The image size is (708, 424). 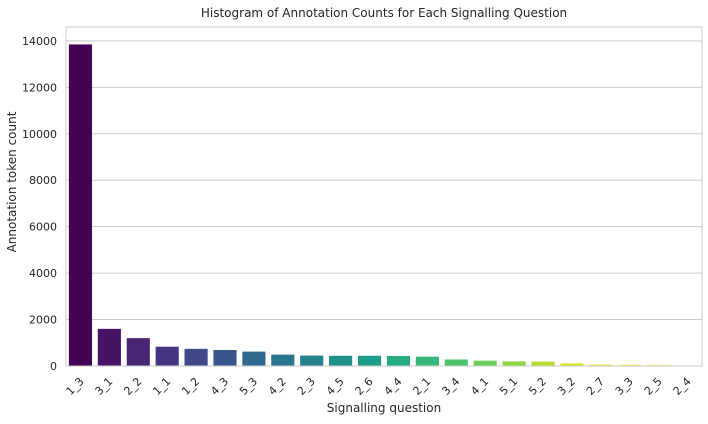 What do you see at coordinates (12, 181) in the screenshot?
I see `y-axis-label: Annotation token count` at bounding box center [12, 181].